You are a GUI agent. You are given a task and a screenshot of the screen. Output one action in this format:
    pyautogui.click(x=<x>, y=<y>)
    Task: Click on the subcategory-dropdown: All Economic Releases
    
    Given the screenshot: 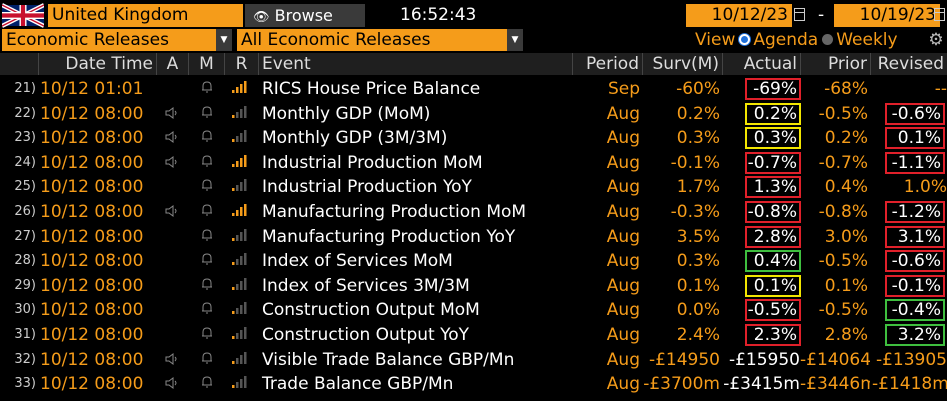 What is the action you would take?
    pyautogui.click(x=372, y=40)
    